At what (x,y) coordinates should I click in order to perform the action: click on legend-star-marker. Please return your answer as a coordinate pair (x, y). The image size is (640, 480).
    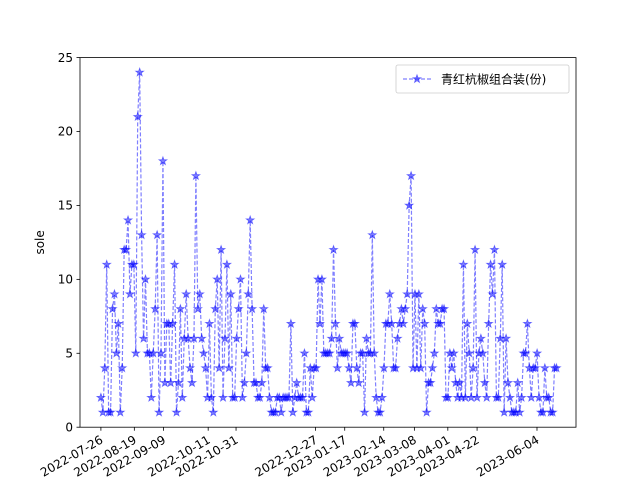
    Looking at the image, I should click on (417, 78).